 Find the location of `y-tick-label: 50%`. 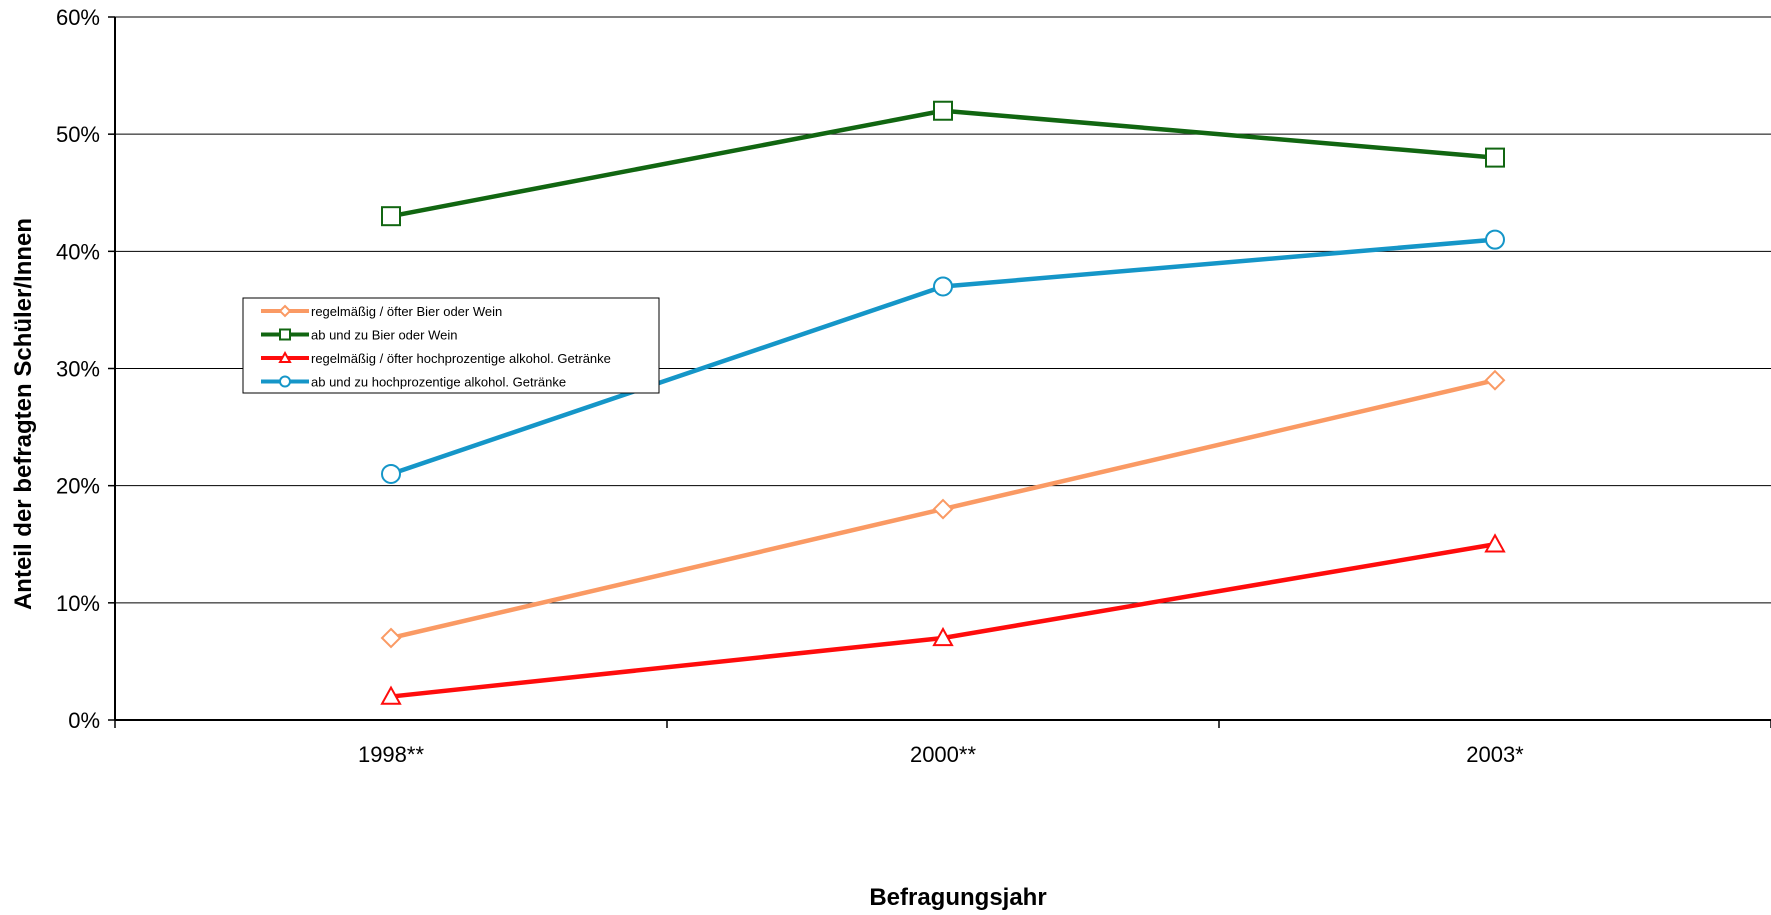

y-tick-label: 50% is located at coordinates (78, 134).